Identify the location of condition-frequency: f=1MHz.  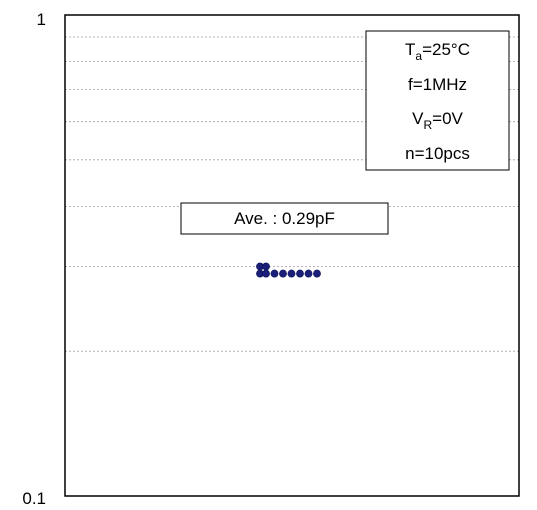
(437, 84).